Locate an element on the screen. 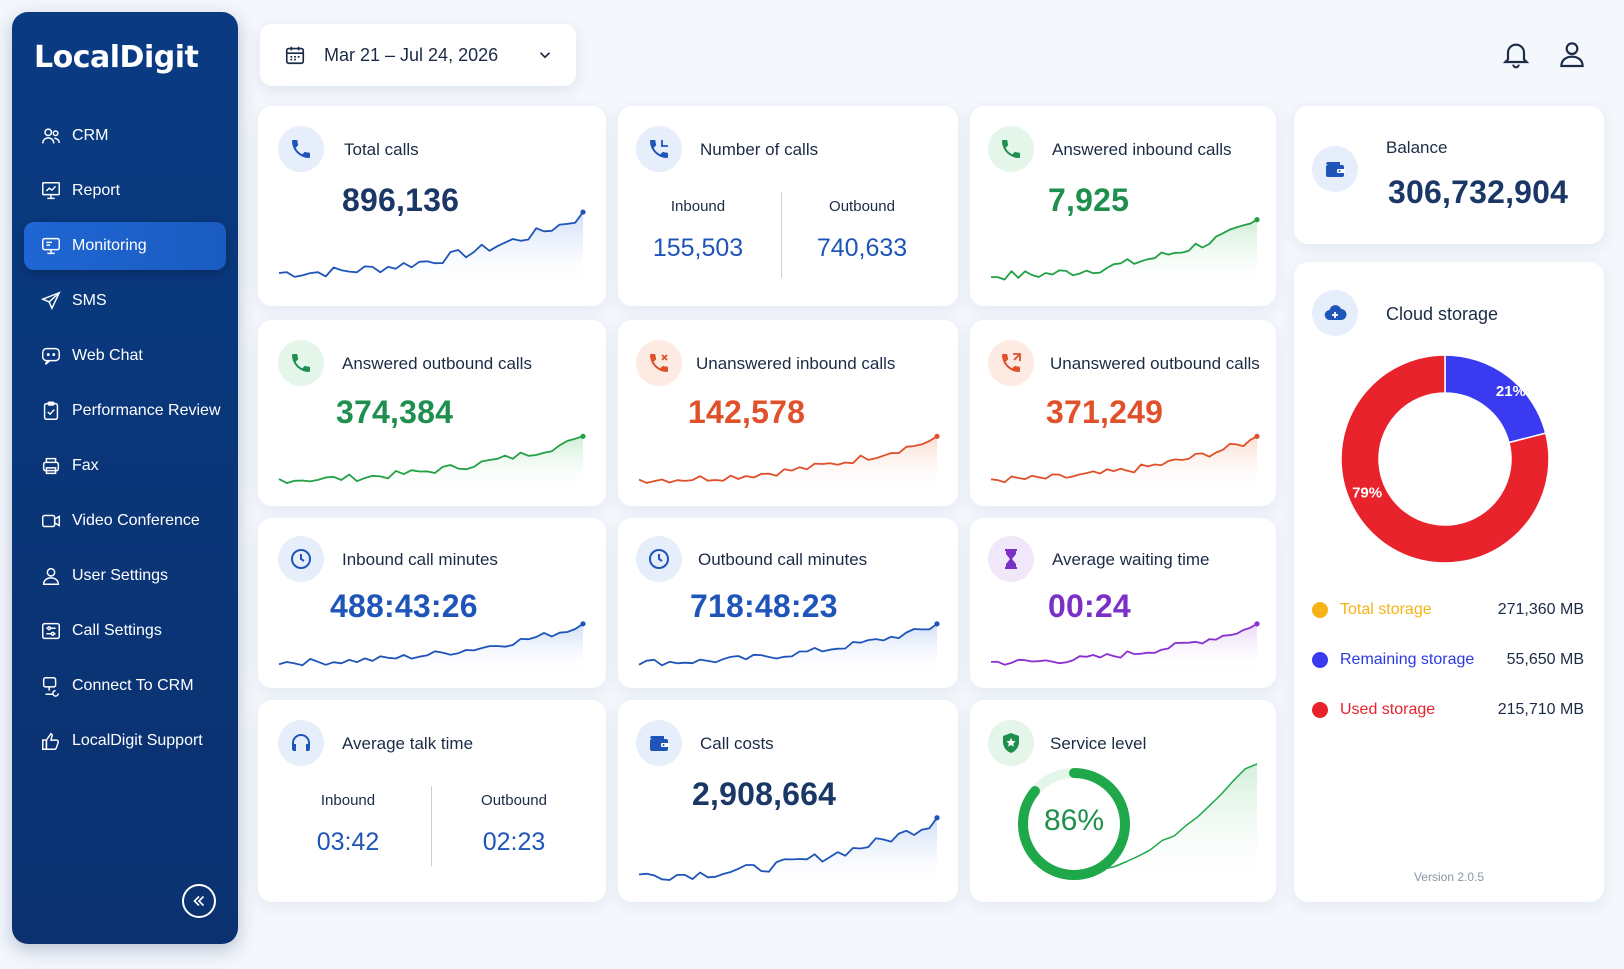 This screenshot has width=1624, height=969. card-title: Inbound call minutes is located at coordinates (420, 559).